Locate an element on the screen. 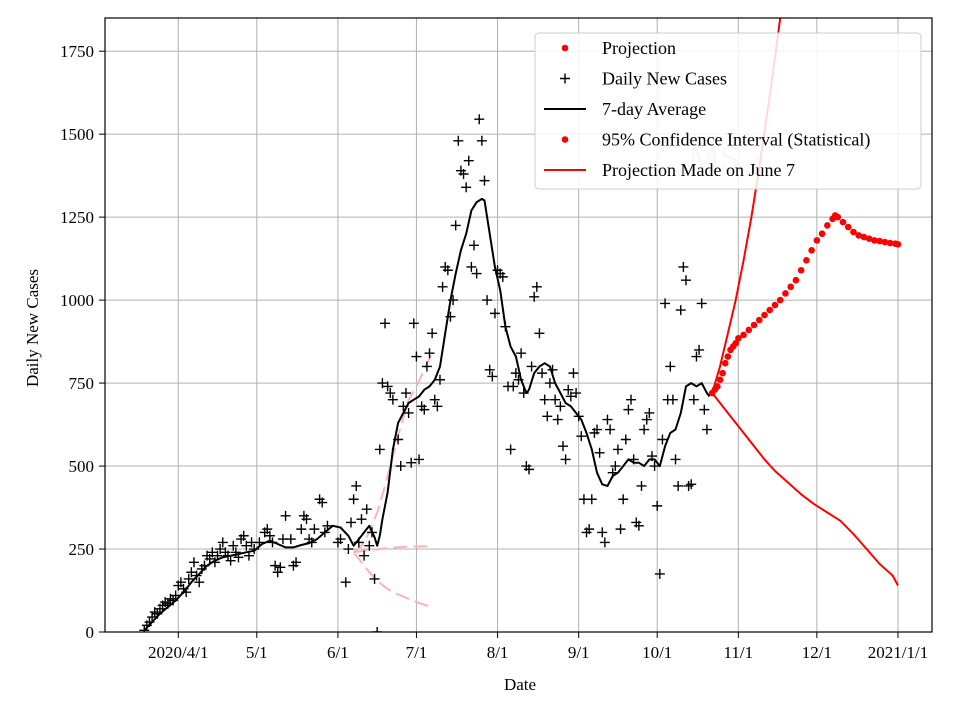 Image resolution: width=960 pixels, height=720 pixels. legend-label: Projection Made on June 7 is located at coordinates (698, 170).